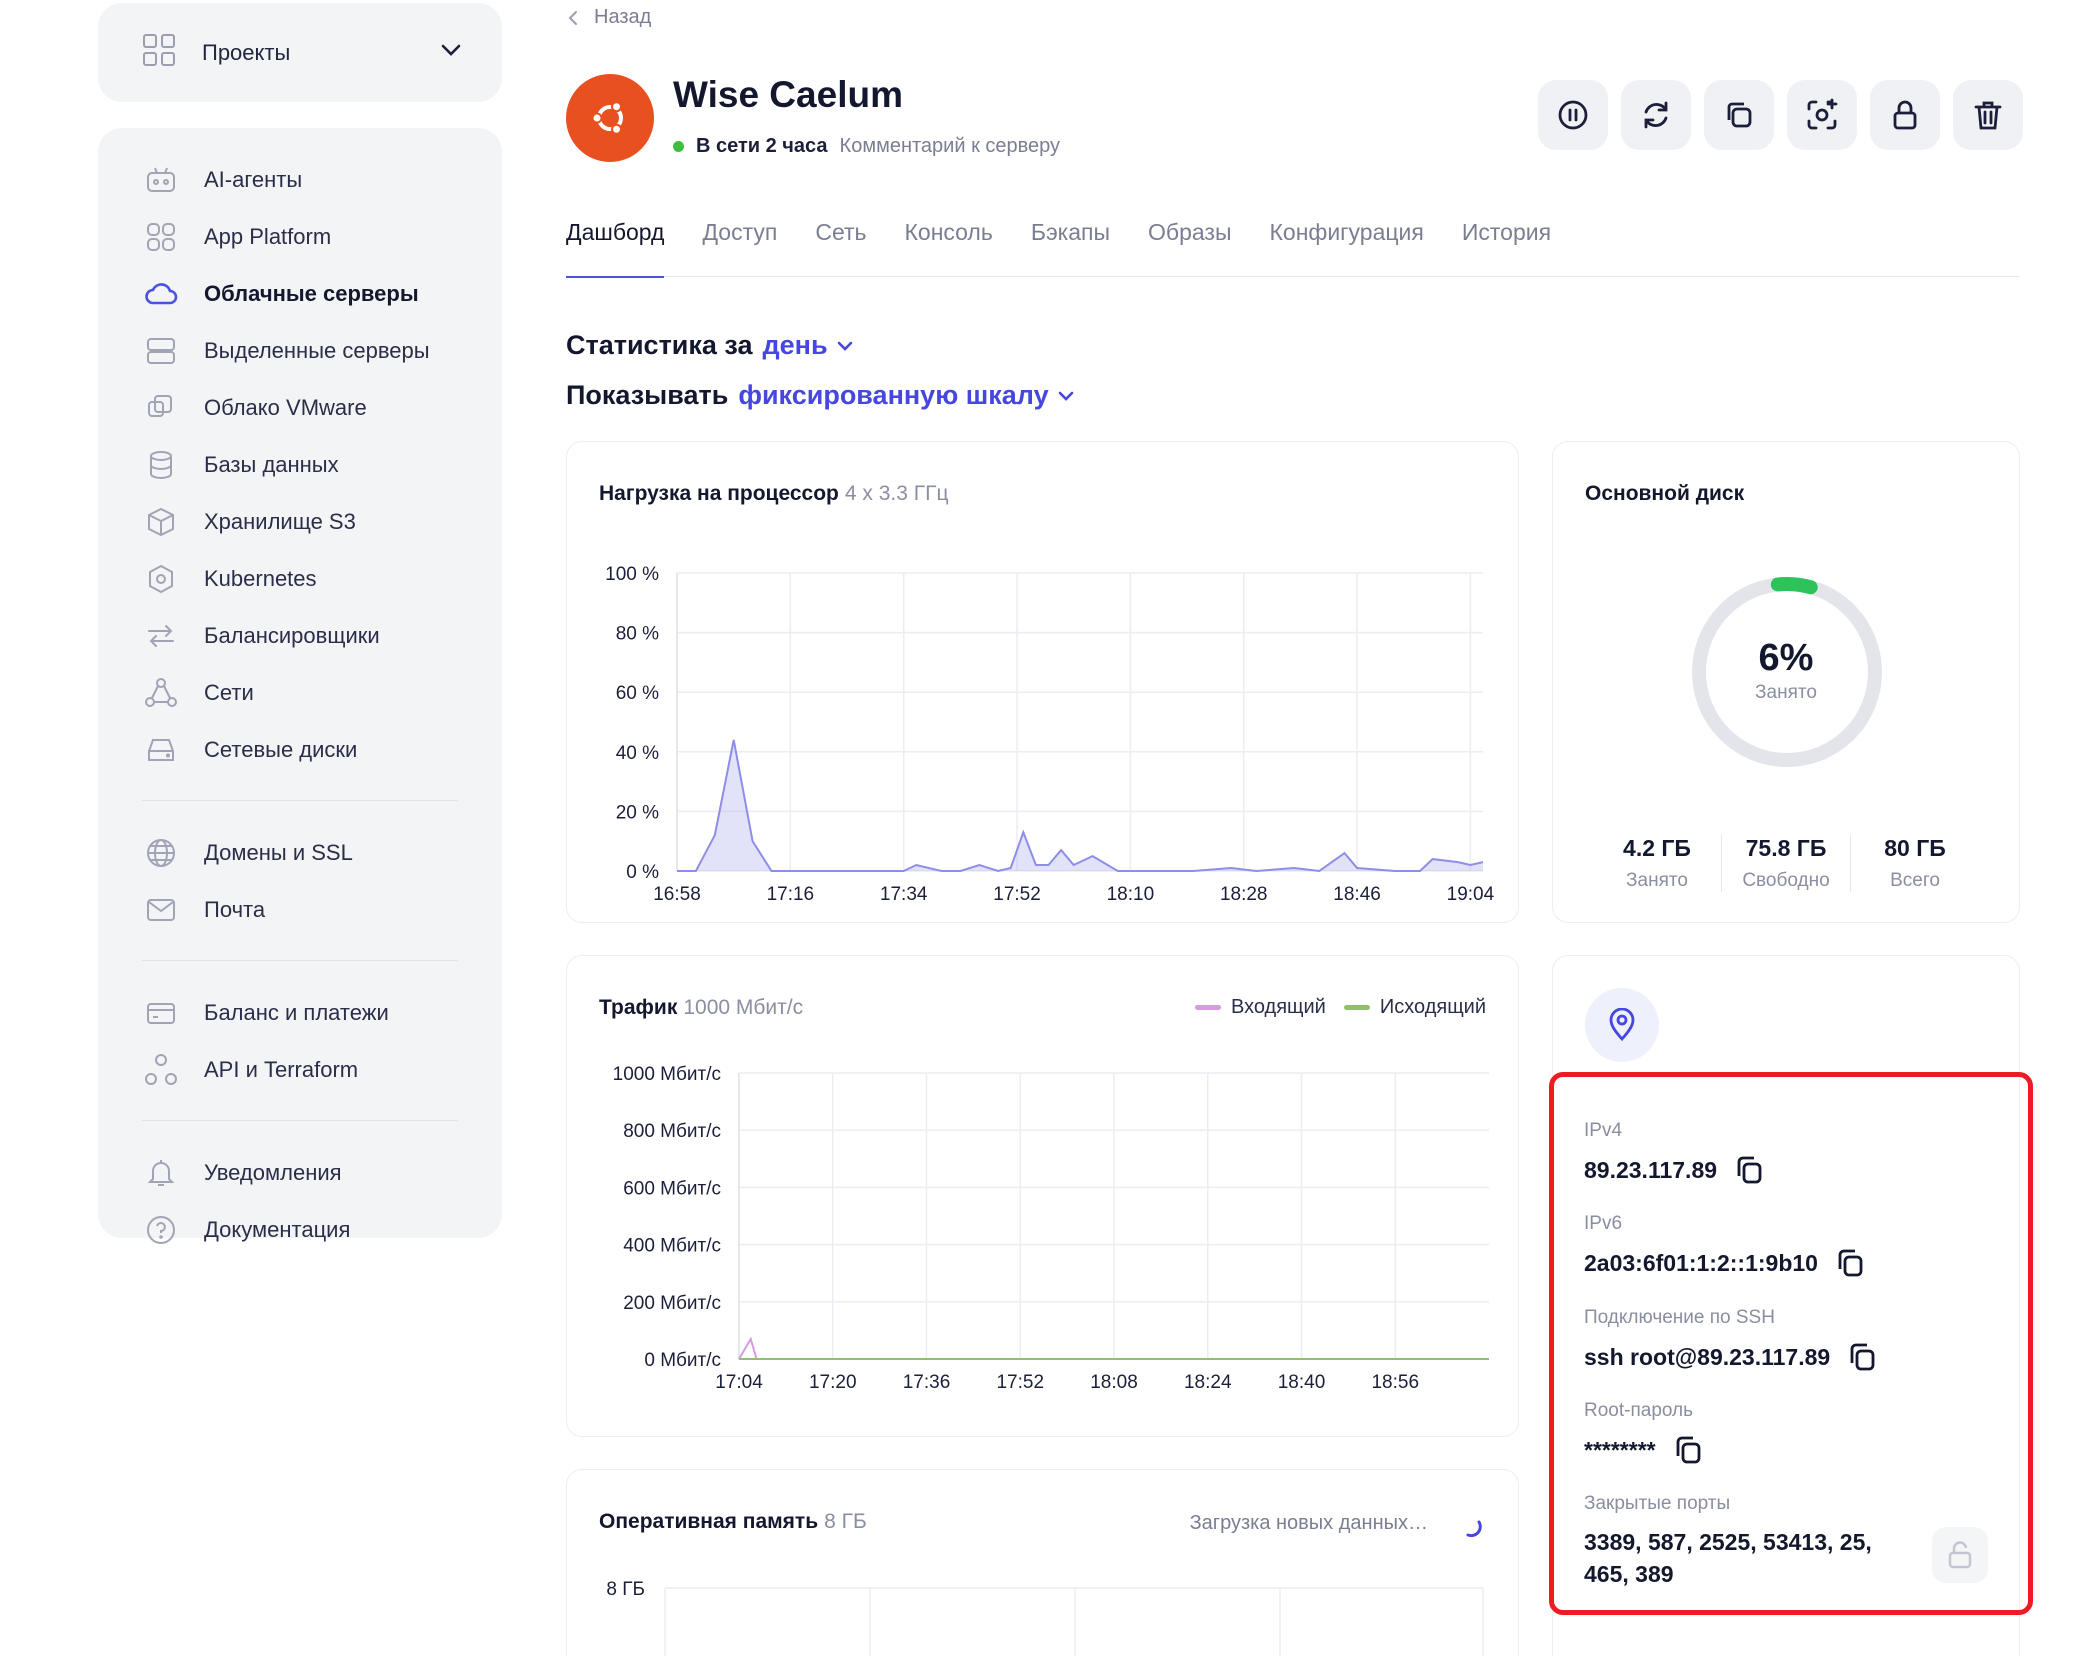  I want to click on comment-link: Комментарий к серверу, so click(950, 146).